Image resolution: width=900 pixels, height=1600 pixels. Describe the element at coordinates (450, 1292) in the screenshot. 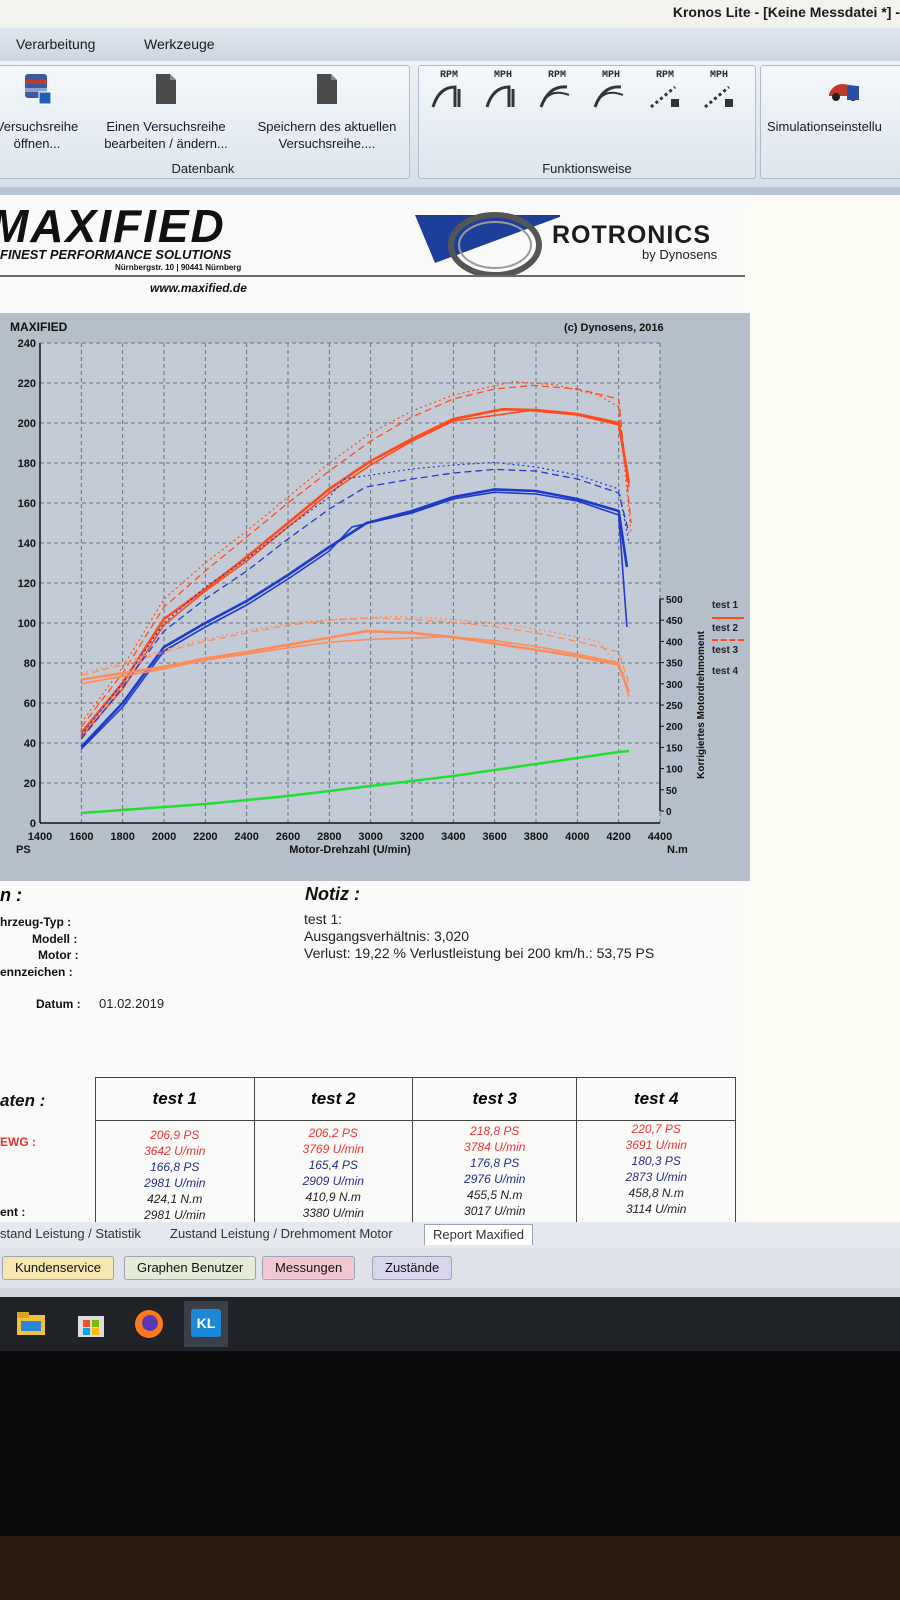

I see `status-sliver` at that location.